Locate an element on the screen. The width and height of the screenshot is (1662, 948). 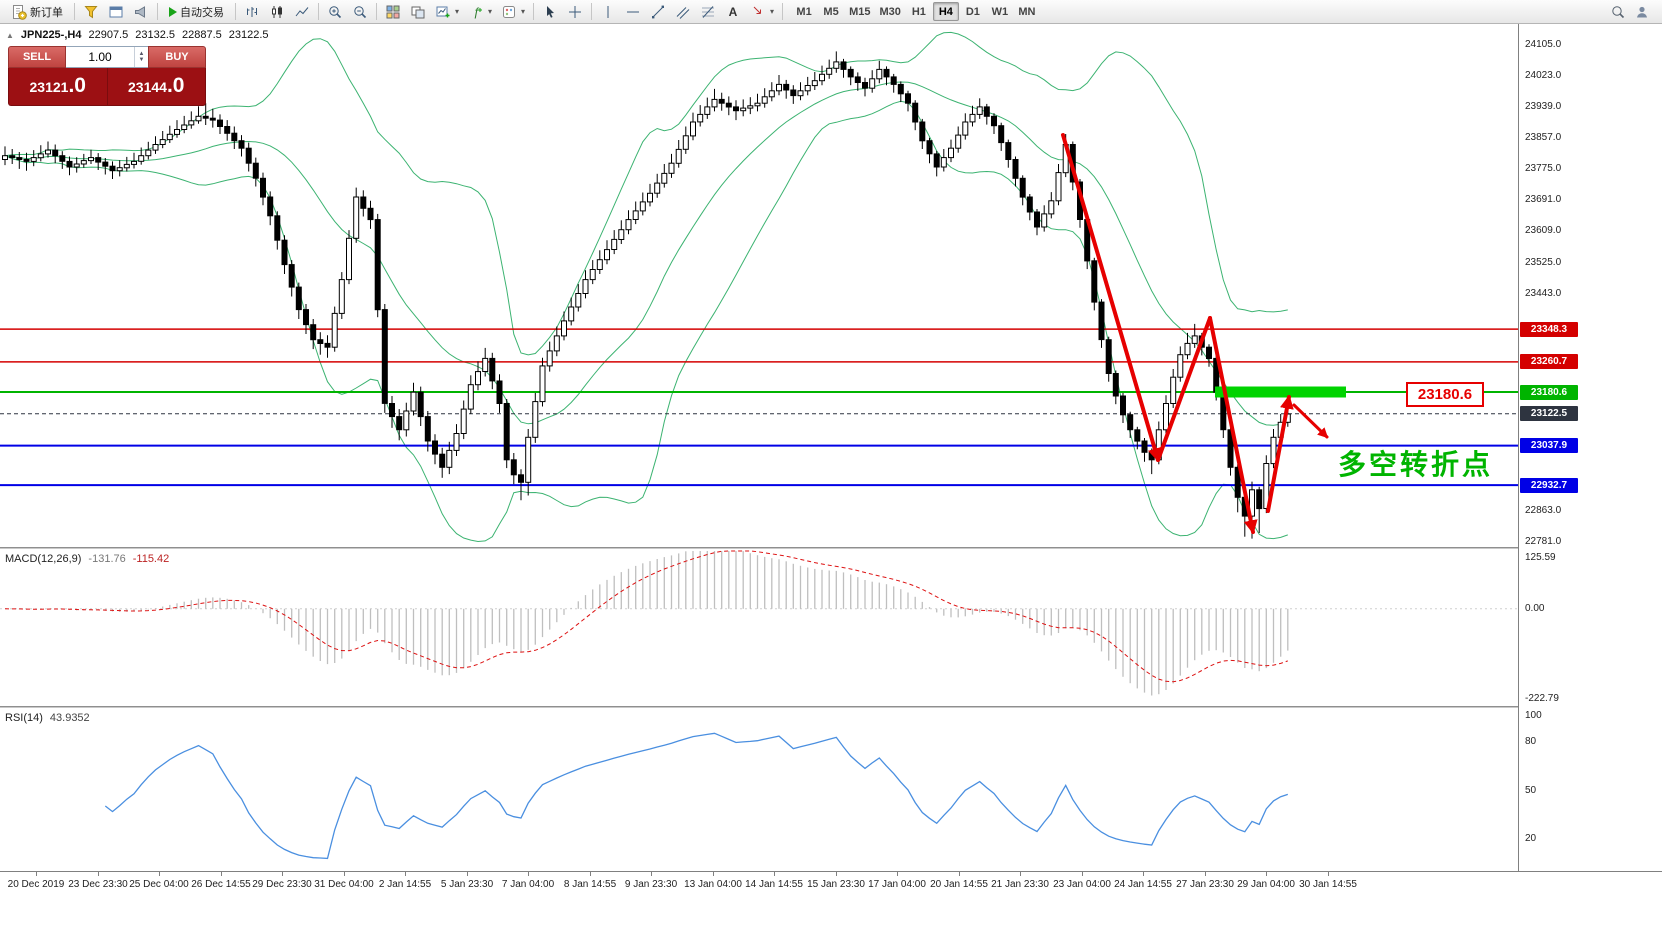
timeframe-m1: M1 is located at coordinates (804, 11).